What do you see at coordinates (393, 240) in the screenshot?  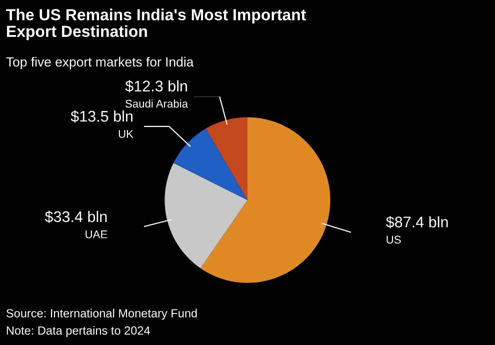 I see `slice-label: US` at bounding box center [393, 240].